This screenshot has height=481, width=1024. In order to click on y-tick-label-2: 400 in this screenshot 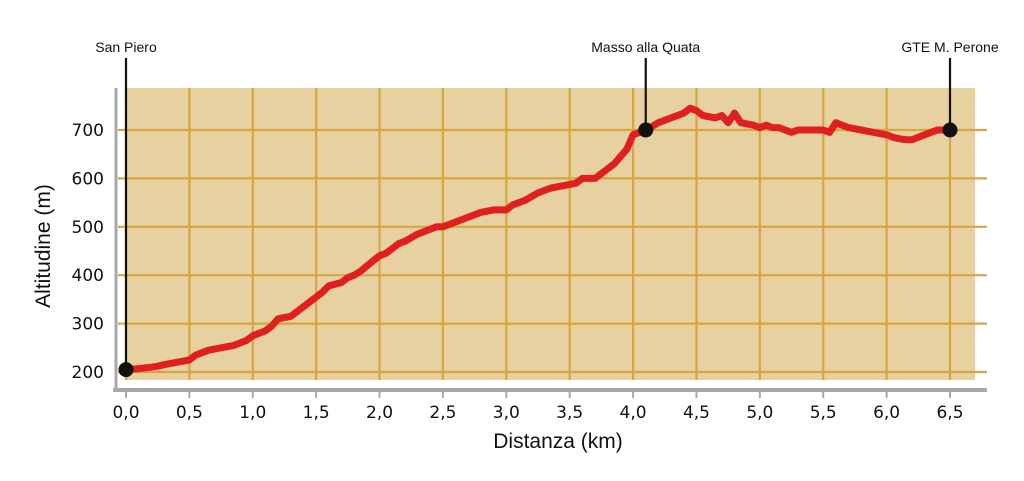, I will do `click(88, 276)`.